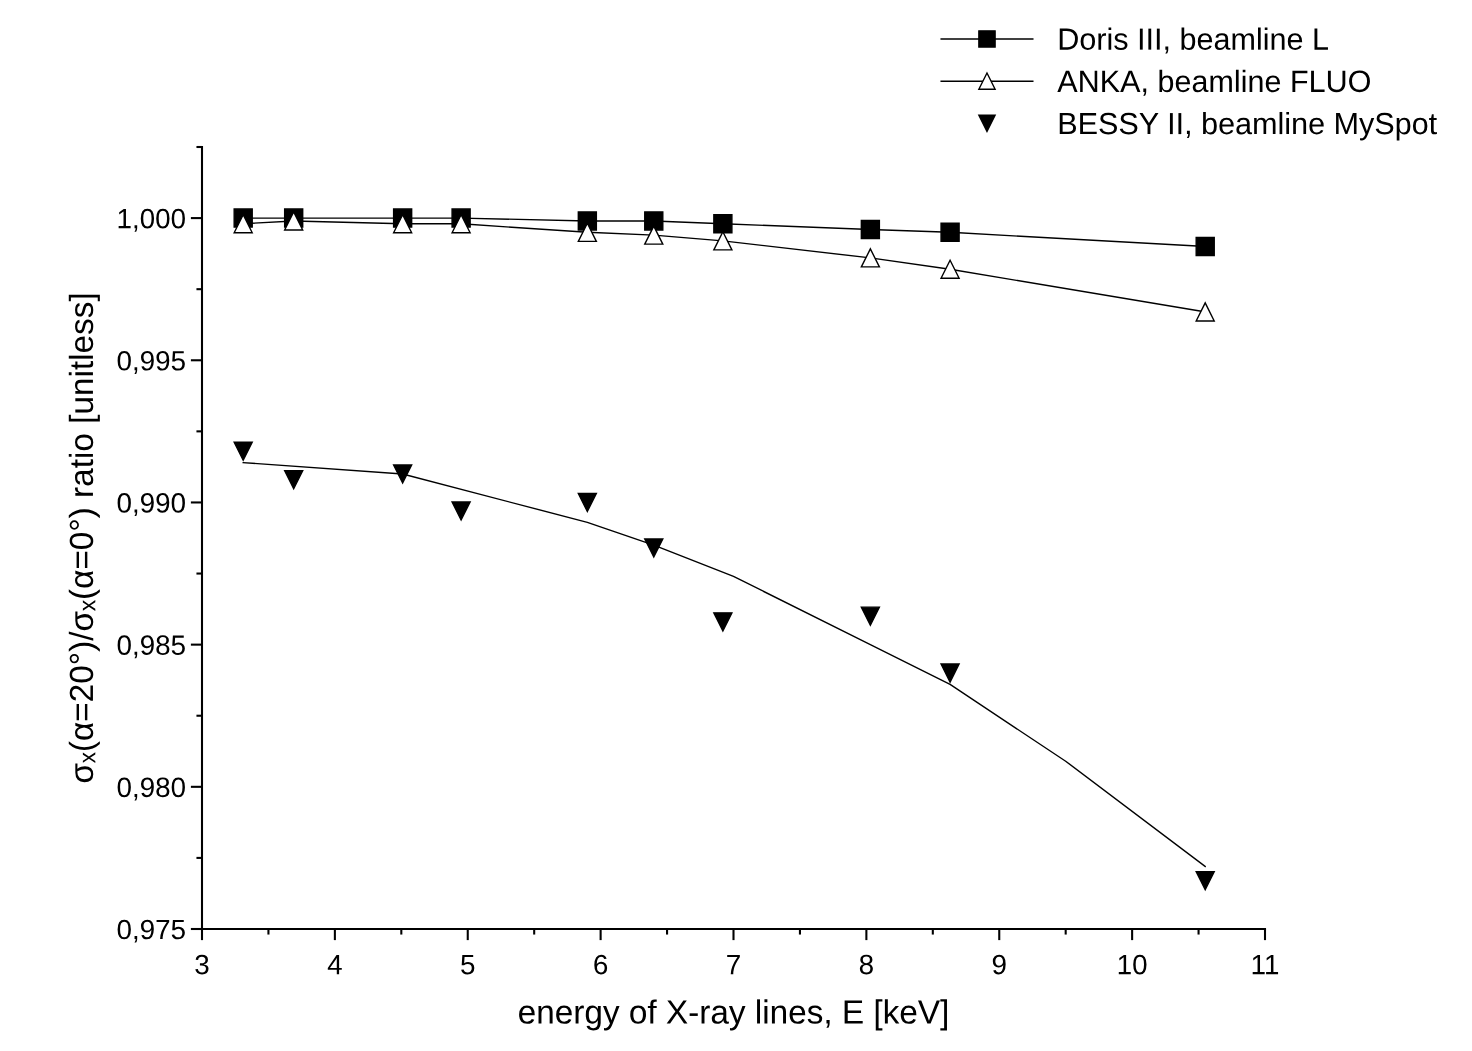 Image resolution: width=1472 pixels, height=1051 pixels. I want to click on x-tick-label: 4, so click(334, 965).